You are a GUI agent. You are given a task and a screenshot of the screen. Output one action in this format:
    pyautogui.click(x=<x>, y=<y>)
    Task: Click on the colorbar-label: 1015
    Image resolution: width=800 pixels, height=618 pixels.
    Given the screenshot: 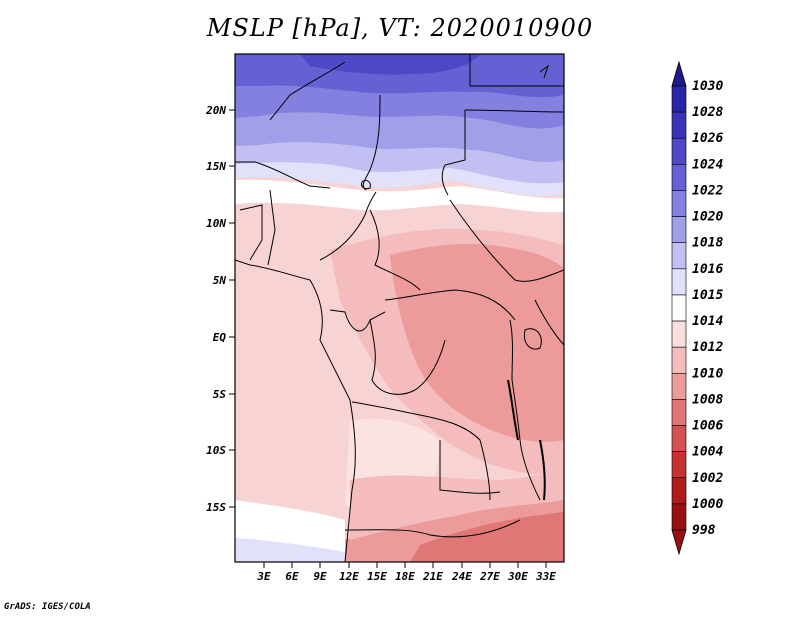 What is the action you would take?
    pyautogui.click(x=707, y=295)
    